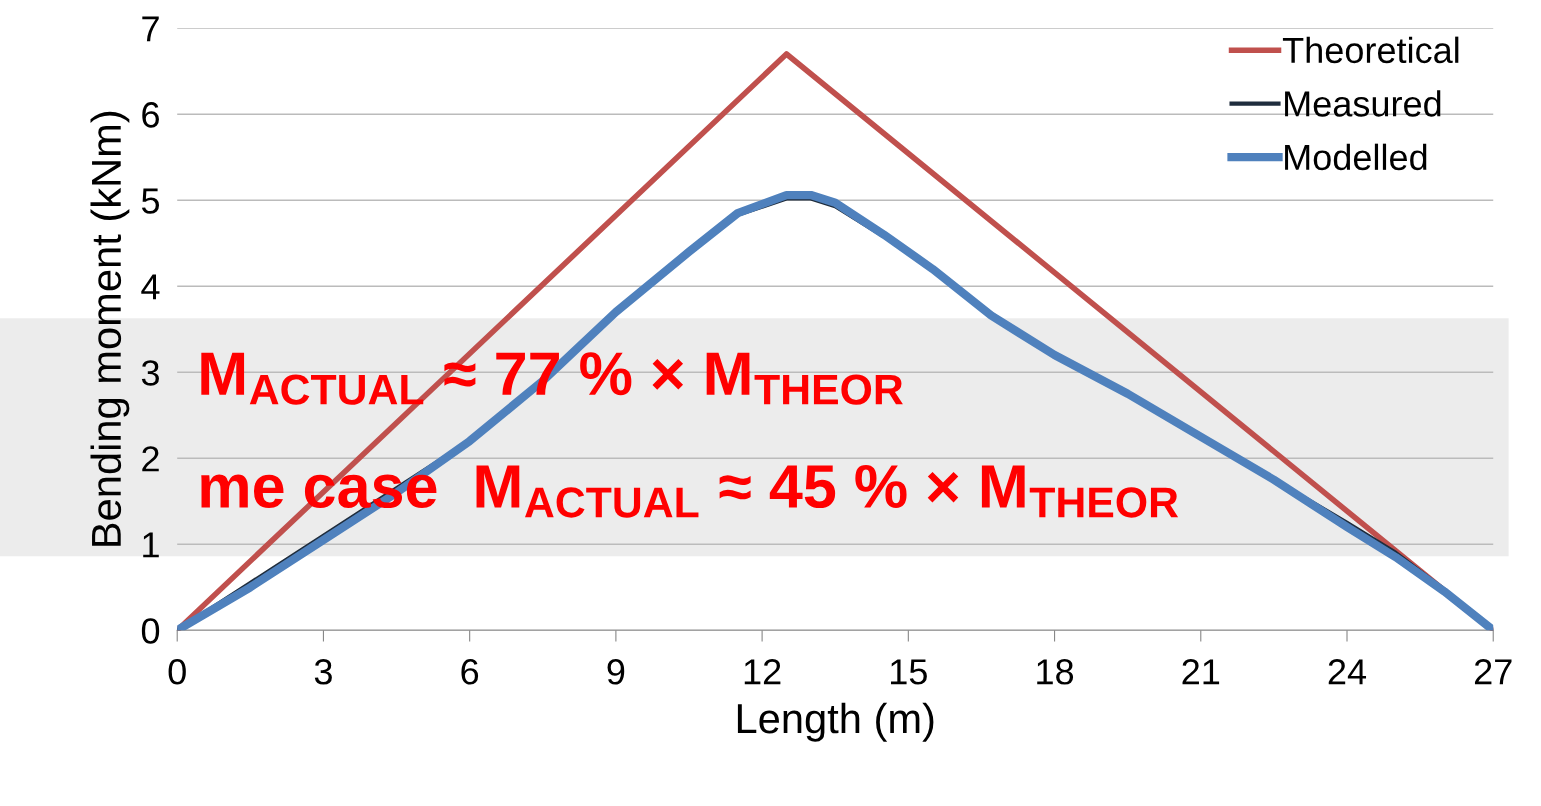 The width and height of the screenshot is (1541, 806). Describe the element at coordinates (150, 29) in the screenshot. I see `y-tick-label: 7` at that location.